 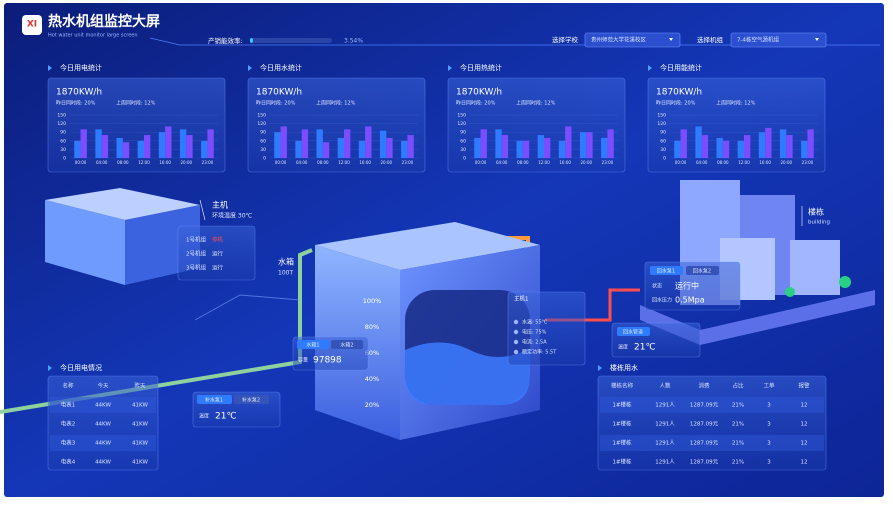 I want to click on school-dropdown, so click(x=632, y=40).